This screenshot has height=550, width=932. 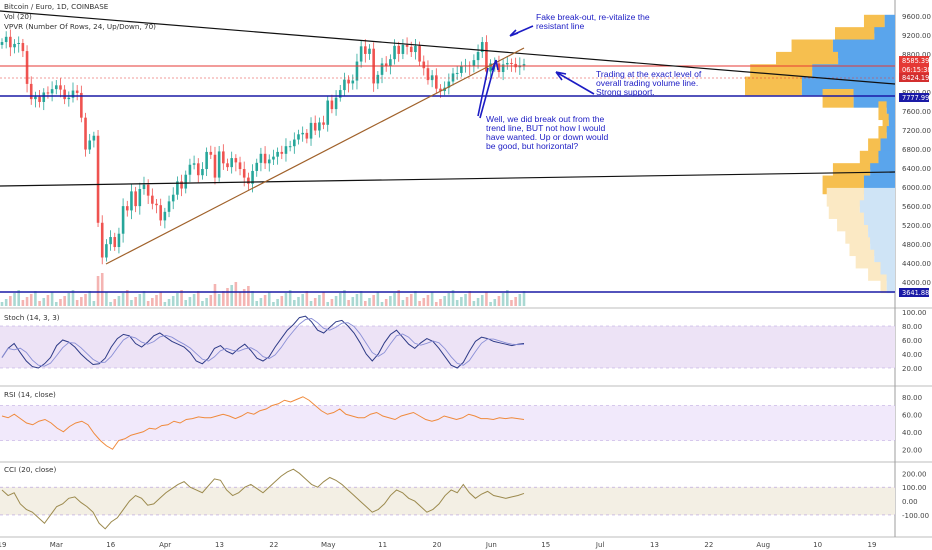 What do you see at coordinates (914, 488) in the screenshot?
I see `cci-tick-label: 100.00` at bounding box center [914, 488].